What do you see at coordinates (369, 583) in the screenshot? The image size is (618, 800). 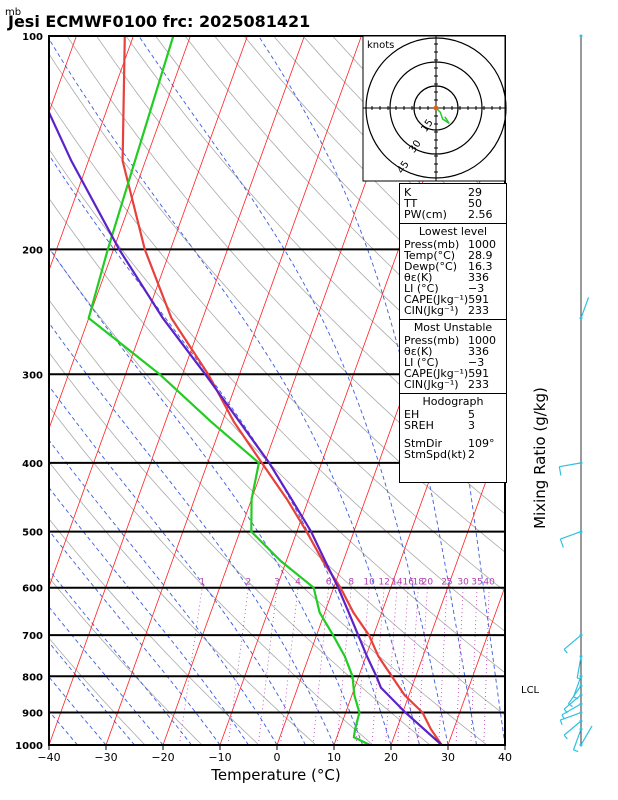 I see `mixing-ratio-label: 10` at bounding box center [369, 583].